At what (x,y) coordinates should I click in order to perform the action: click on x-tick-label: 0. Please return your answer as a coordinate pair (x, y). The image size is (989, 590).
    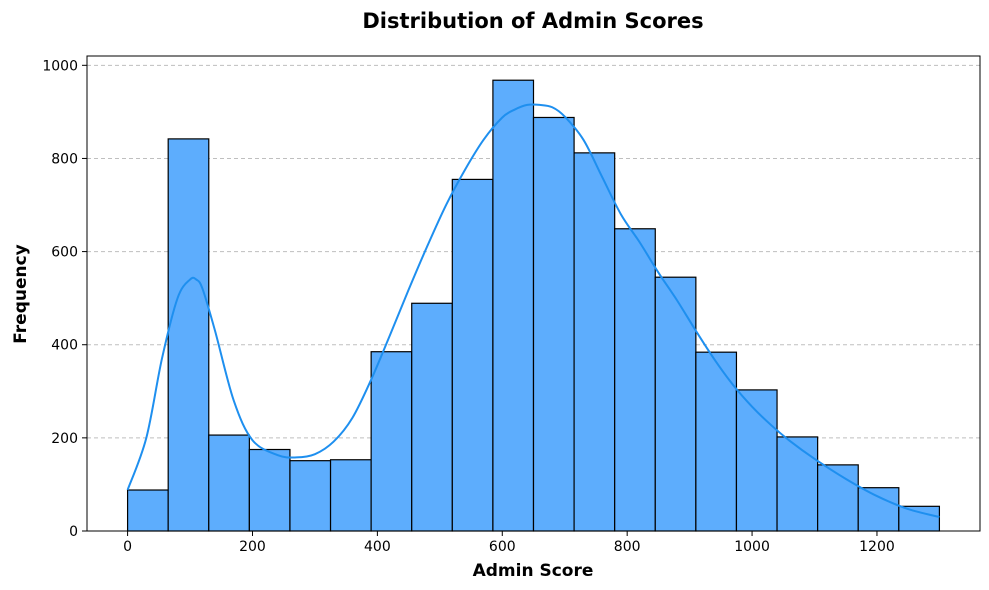
    Looking at the image, I should click on (127, 547).